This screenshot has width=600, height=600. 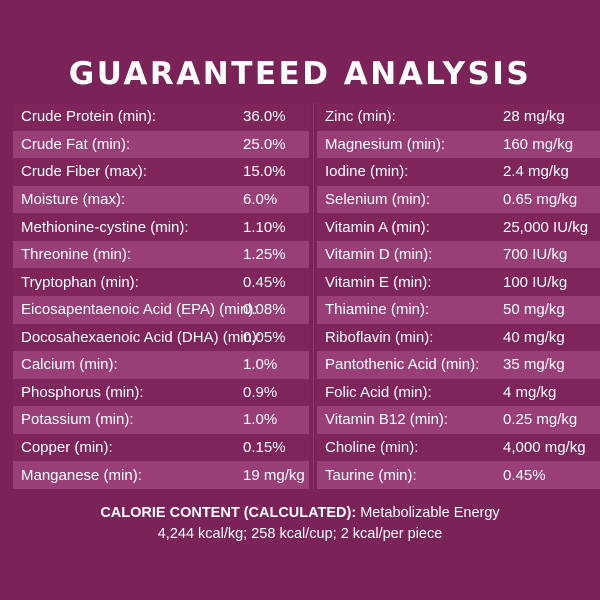 What do you see at coordinates (161, 254) in the screenshot?
I see `nutrient-row: Threonine (min): 1.25%` at bounding box center [161, 254].